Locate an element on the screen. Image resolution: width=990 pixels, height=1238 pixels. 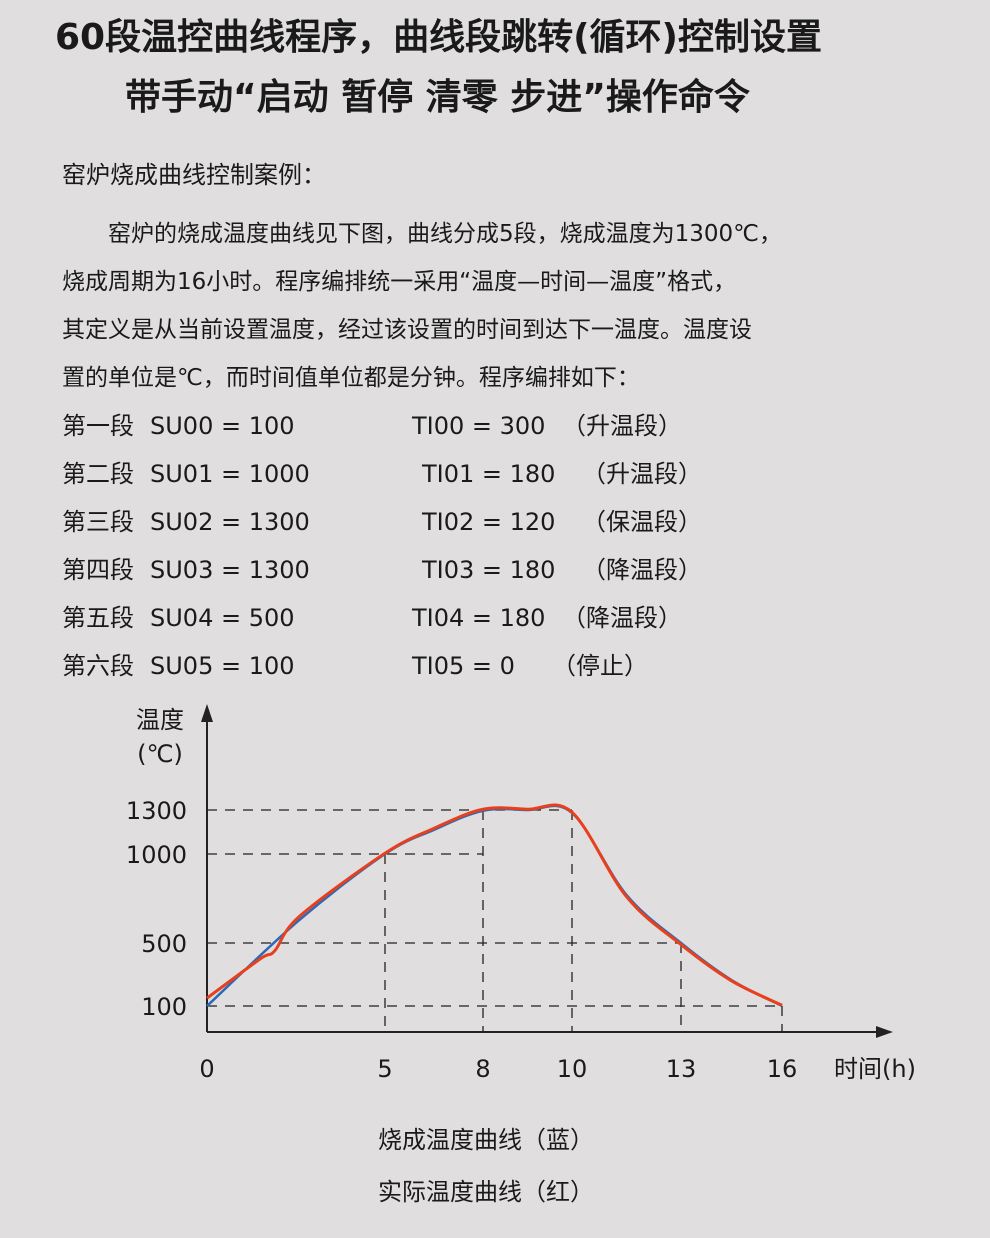
series-line-actual is located at coordinates (494, 905).